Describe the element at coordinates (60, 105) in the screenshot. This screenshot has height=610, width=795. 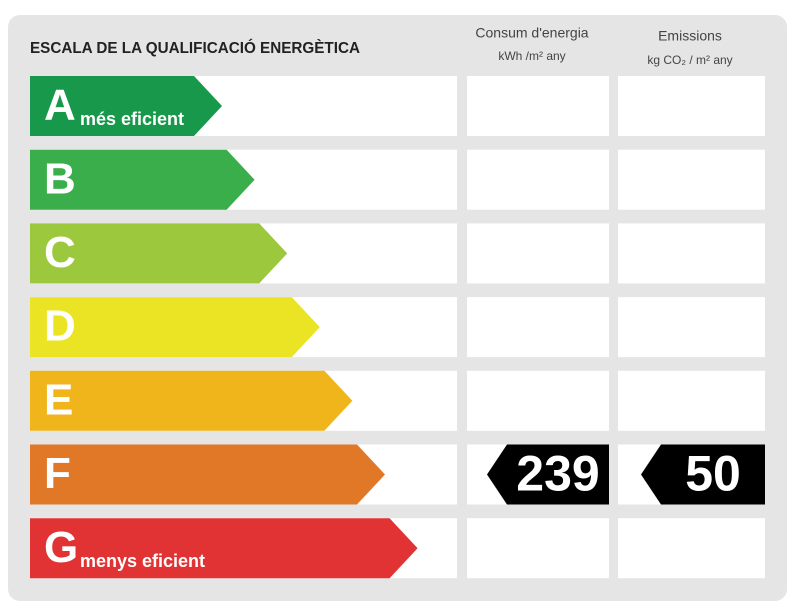
I see `rating-letter: A` at that location.